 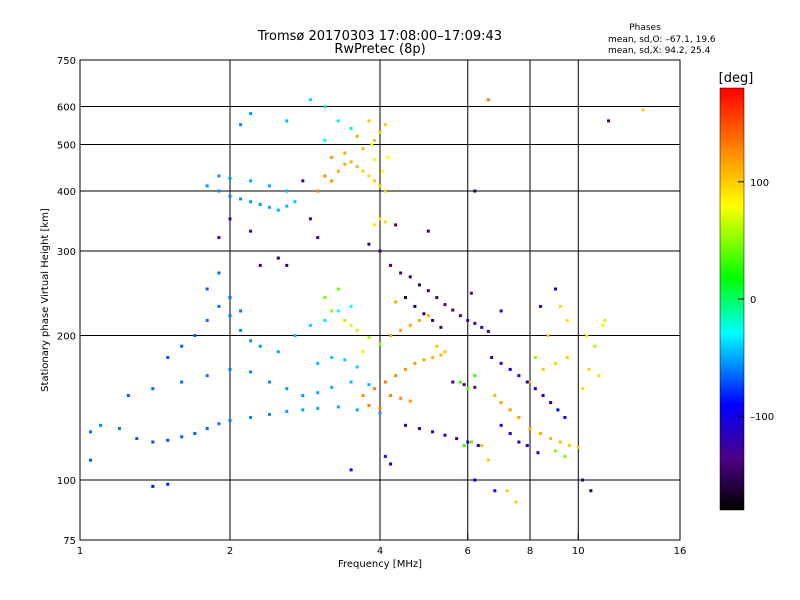 What do you see at coordinates (379, 36) in the screenshot?
I see `chart-title: Tromsø 20170303 17:08:00–17:09:43` at bounding box center [379, 36].